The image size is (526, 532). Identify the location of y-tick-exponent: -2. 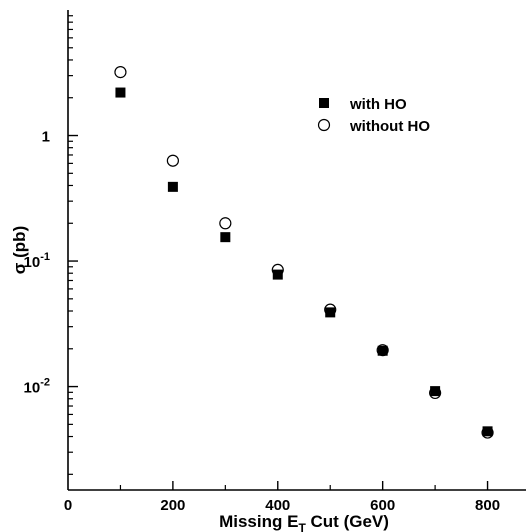
(45, 383).